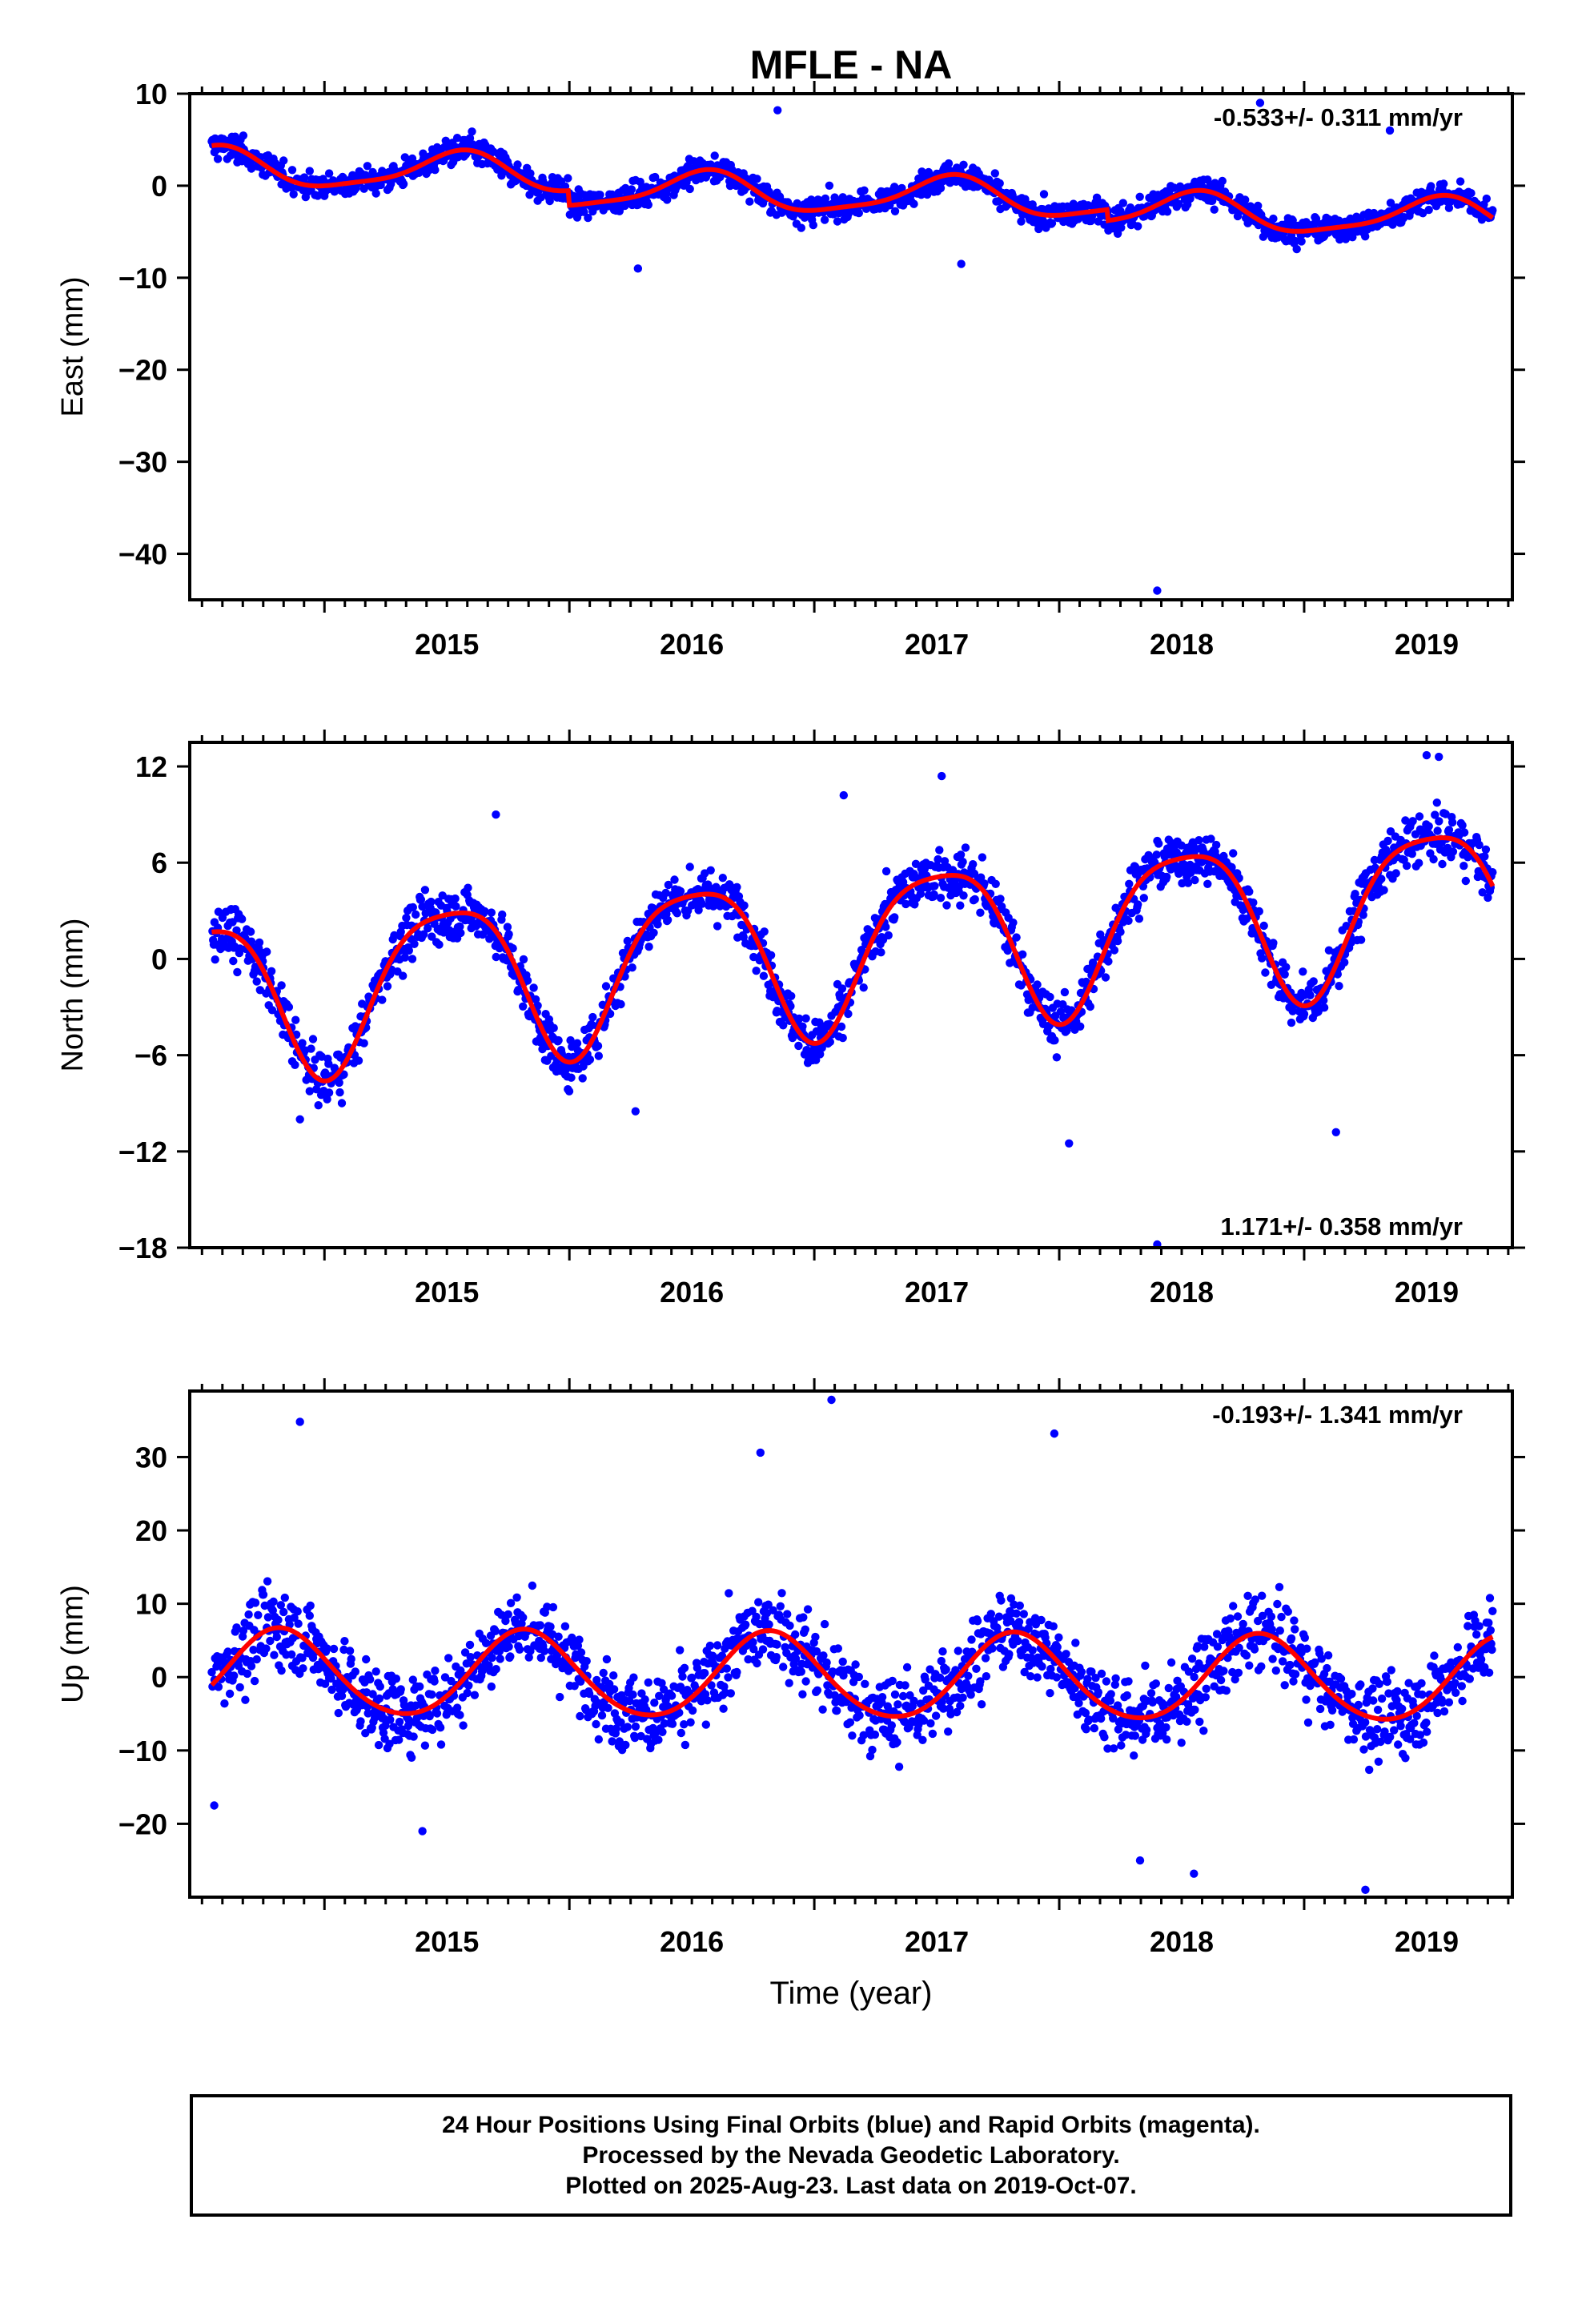 The image size is (1582, 2324). What do you see at coordinates (937, 644) in the screenshot?
I see `east-xtick-label: 2017` at bounding box center [937, 644].